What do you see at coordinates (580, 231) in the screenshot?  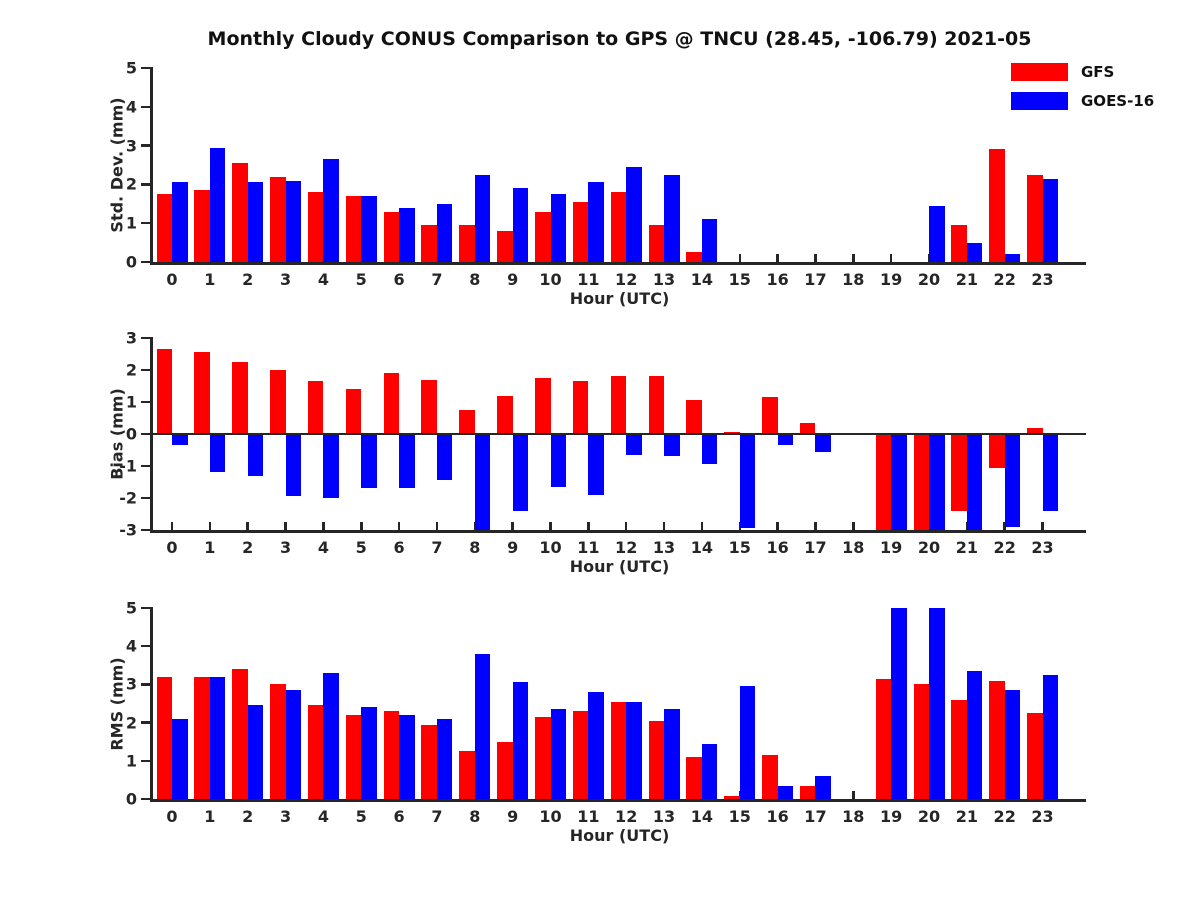 I see `bar-gfs-h11` at bounding box center [580, 231].